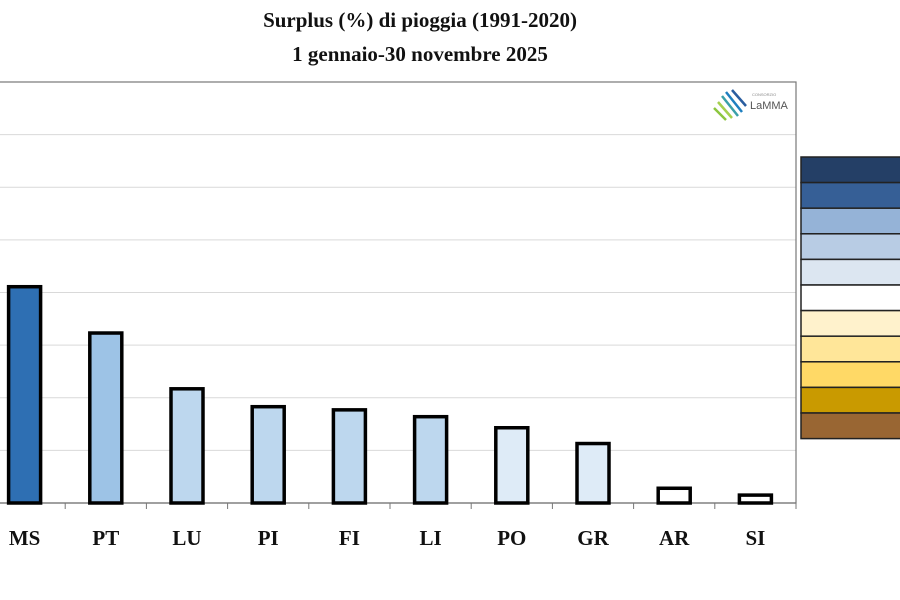  Describe the element at coordinates (593, 473) in the screenshot. I see `bar-gr` at that location.